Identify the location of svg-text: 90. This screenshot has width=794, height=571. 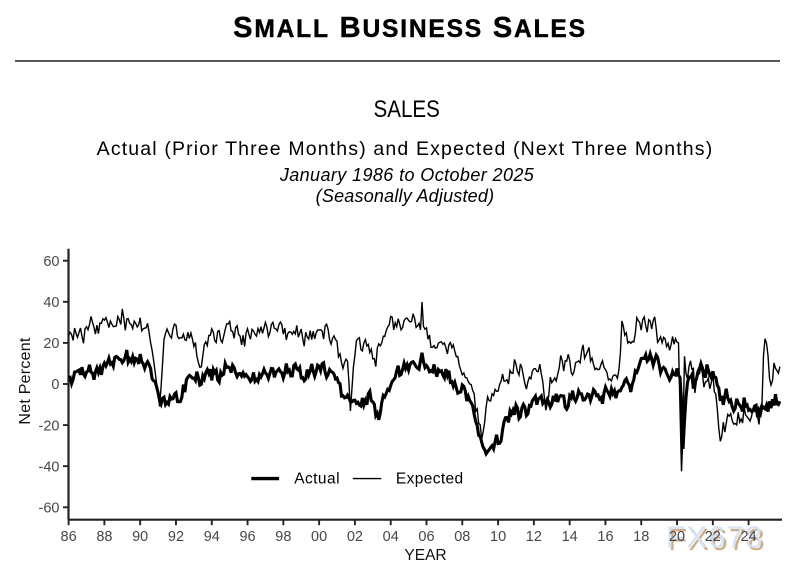
(140, 537).